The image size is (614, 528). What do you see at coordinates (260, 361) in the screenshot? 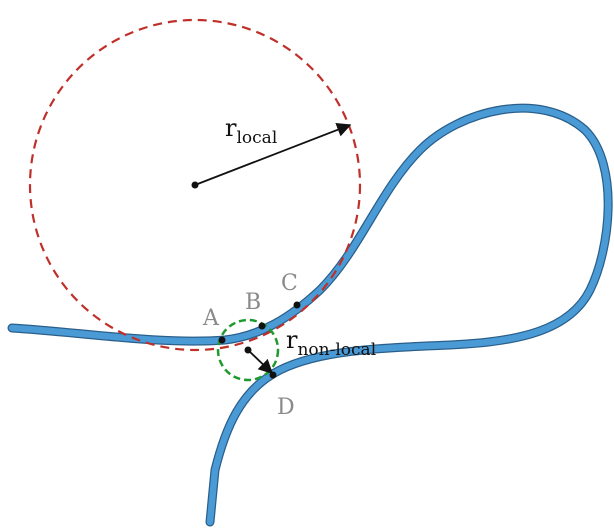
I see `nonlocal-radius-arrow` at bounding box center [260, 361].